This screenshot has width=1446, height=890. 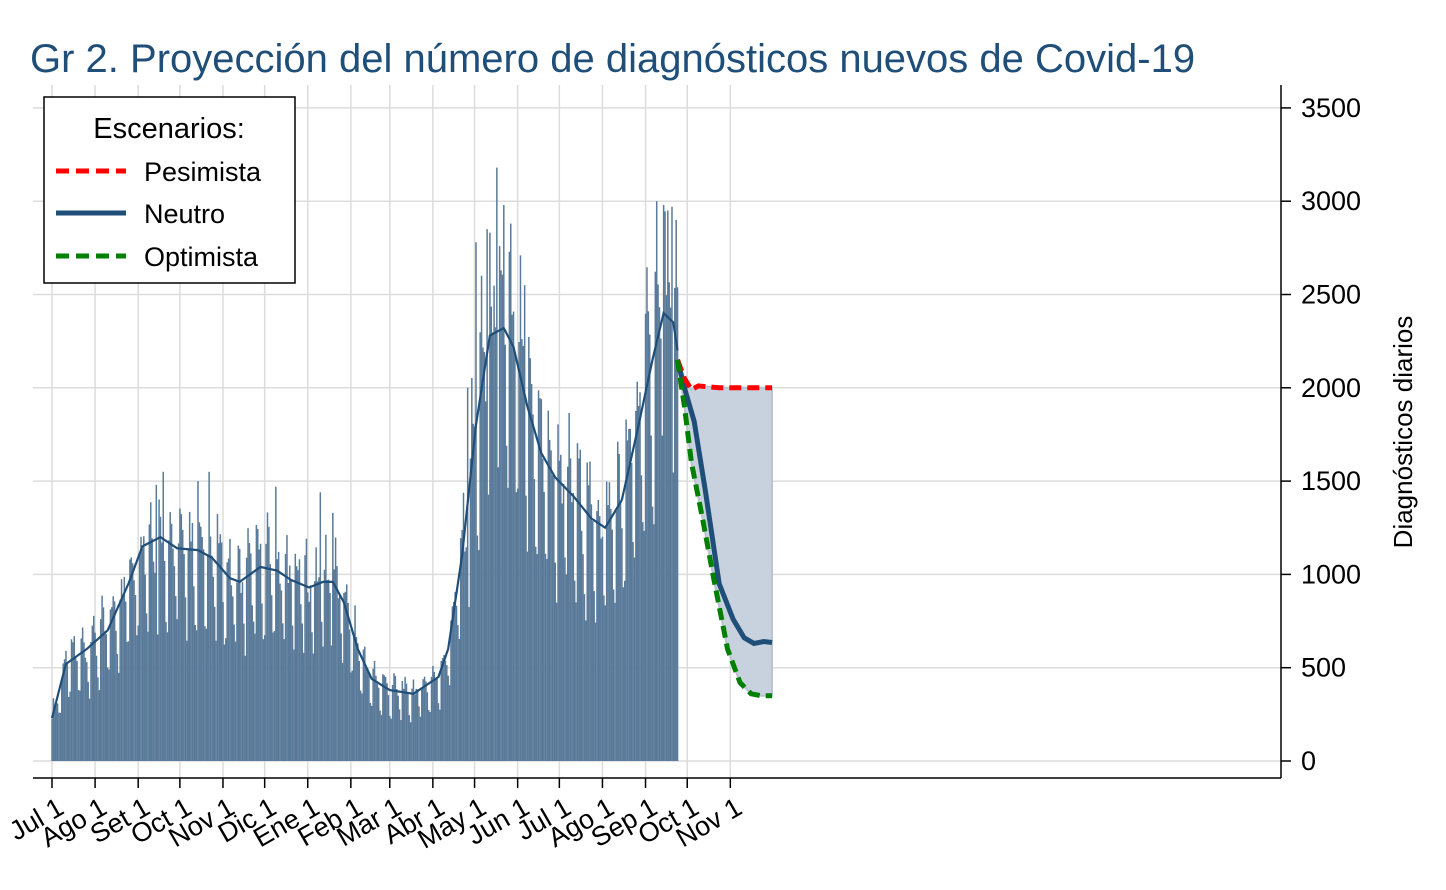 What do you see at coordinates (184, 214) in the screenshot?
I see `legend-label-neutro: Neutro` at bounding box center [184, 214].